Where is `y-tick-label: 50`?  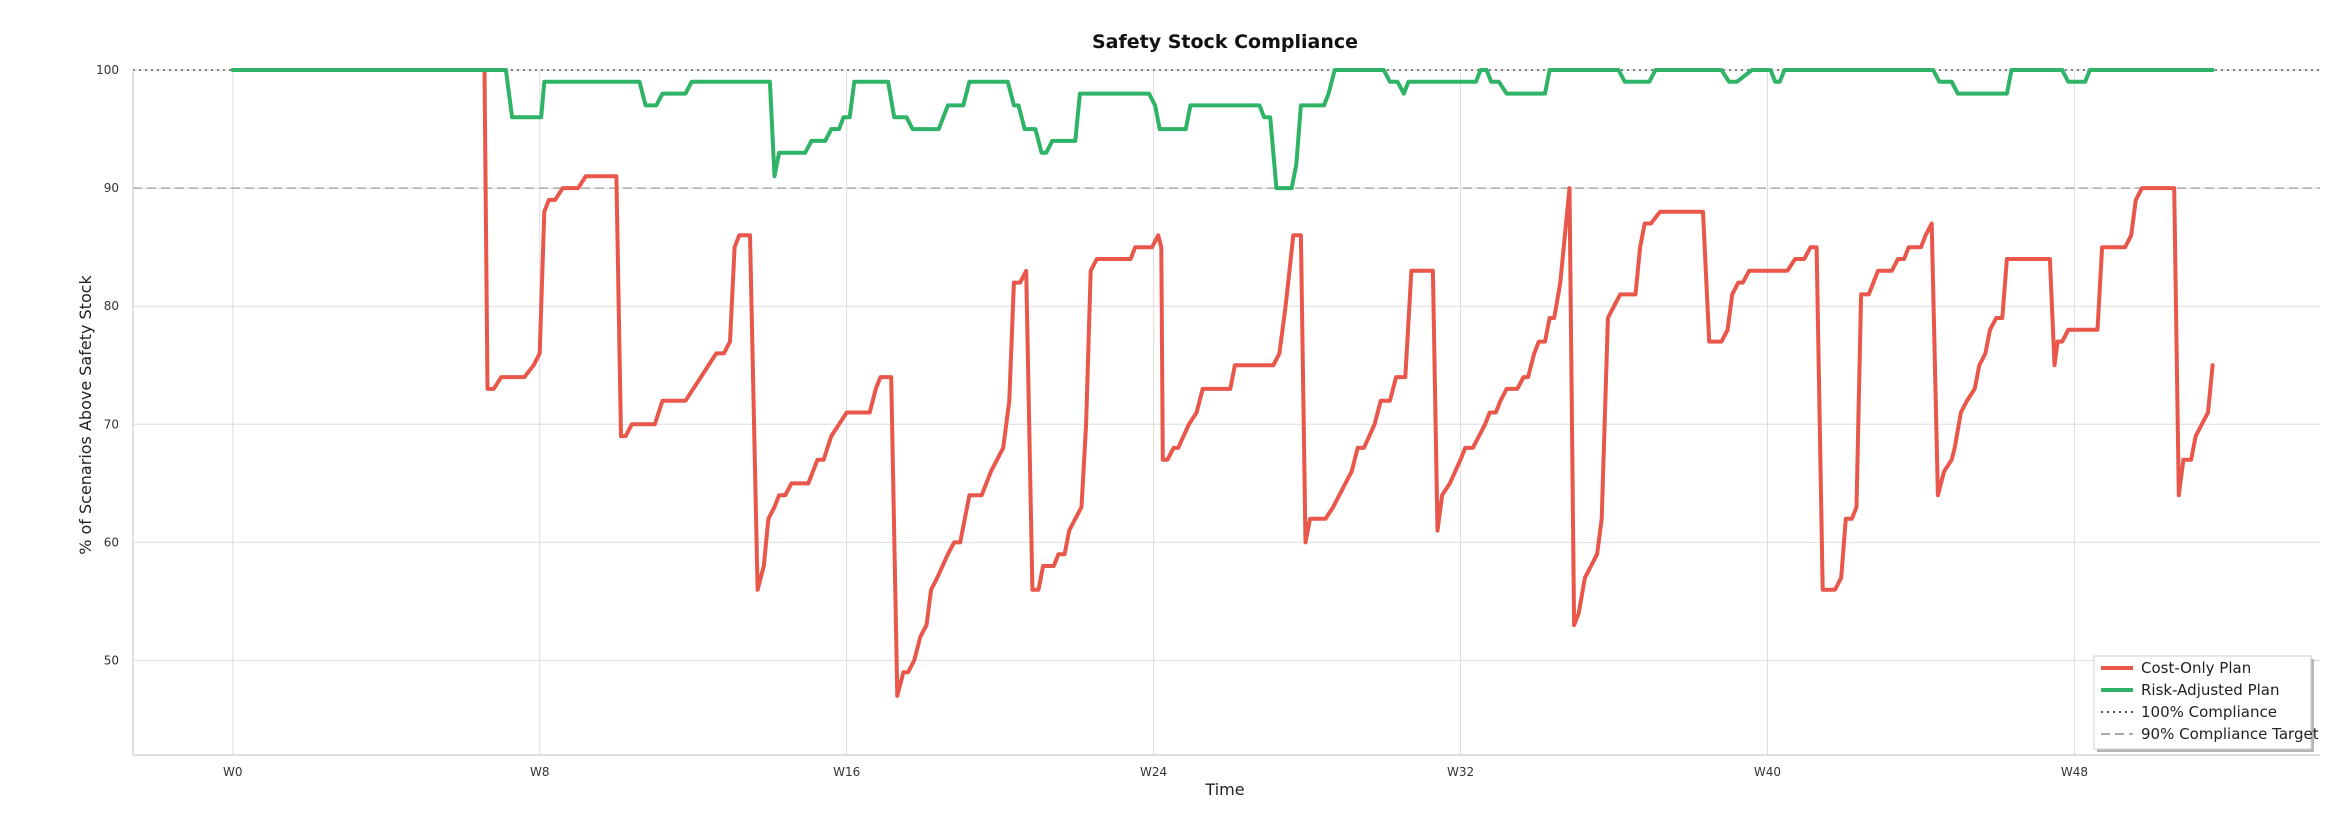 y-tick-label: 50 is located at coordinates (111, 661).